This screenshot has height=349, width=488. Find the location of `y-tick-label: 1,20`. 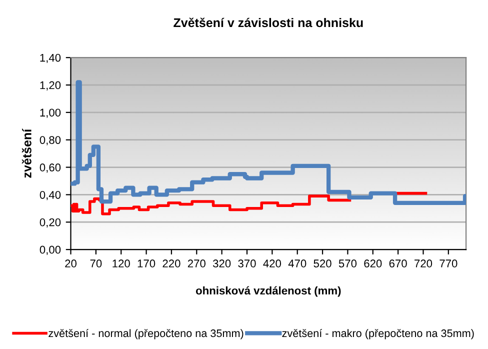

y-tick-label: 1,20 is located at coordinates (50, 85).